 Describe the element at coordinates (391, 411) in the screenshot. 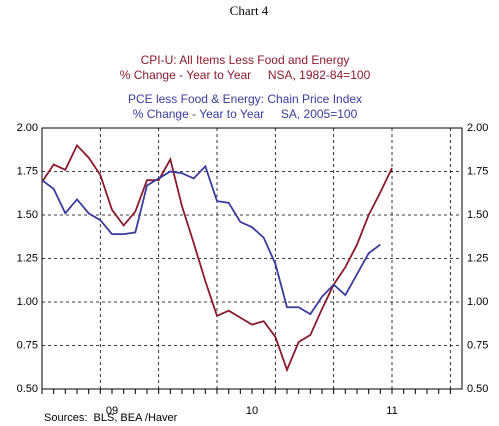

I see `x-tick-label: 11` at that location.